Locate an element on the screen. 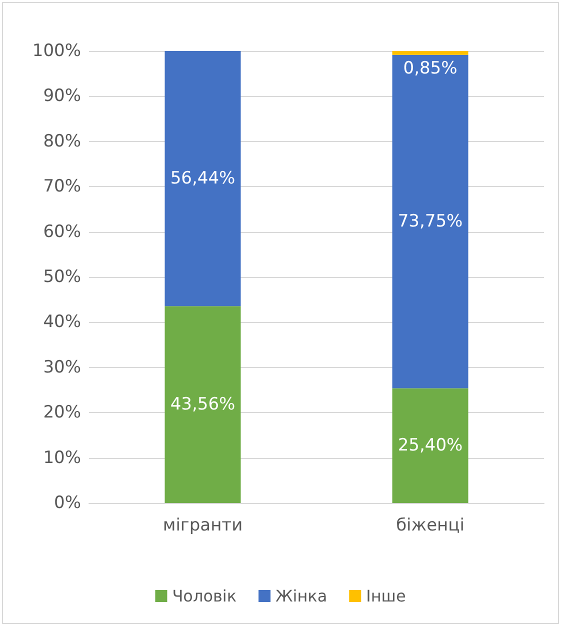 This screenshot has width=561, height=626. y-tick-label: 30% is located at coordinates (62, 367).